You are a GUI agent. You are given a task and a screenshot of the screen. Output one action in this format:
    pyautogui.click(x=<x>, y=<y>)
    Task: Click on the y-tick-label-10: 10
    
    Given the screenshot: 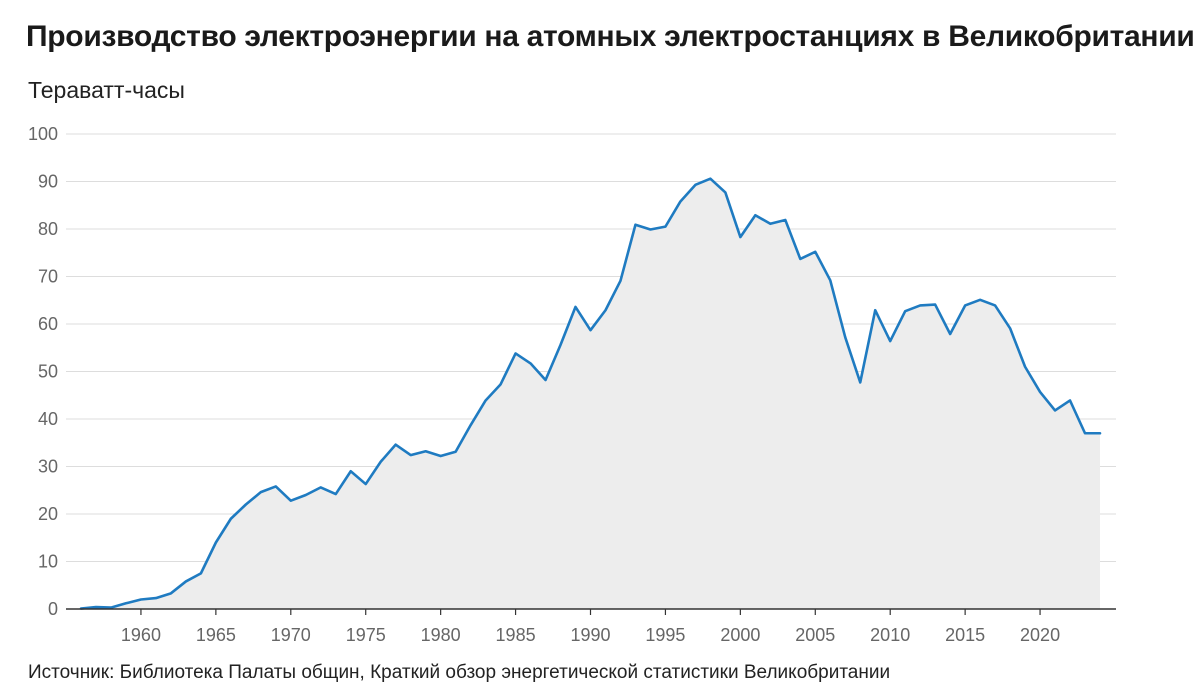 What is the action you would take?
    pyautogui.click(x=48, y=562)
    